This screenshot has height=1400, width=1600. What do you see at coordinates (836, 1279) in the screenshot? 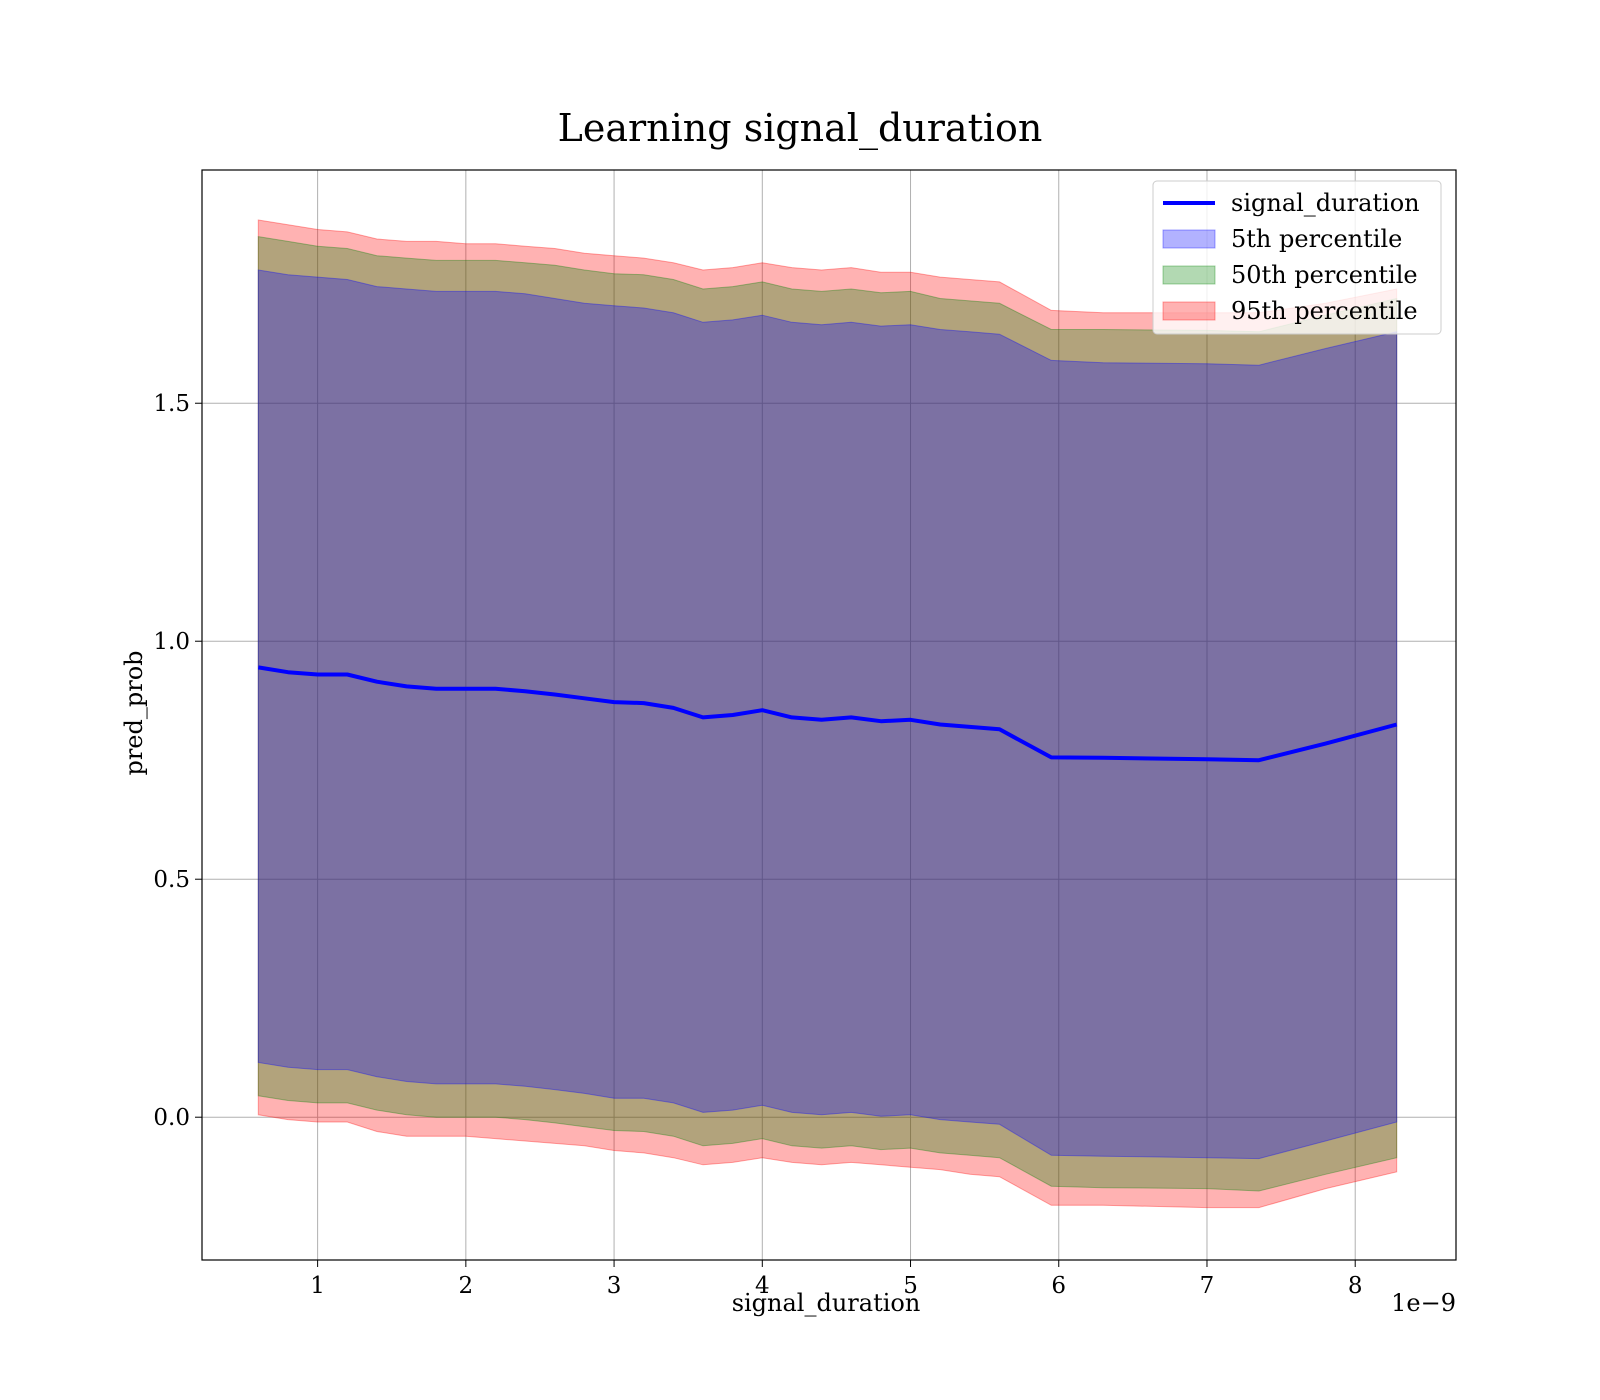
I see `x-axis-ticks: 1 2 3 4 5 6 7 8` at bounding box center [836, 1279].